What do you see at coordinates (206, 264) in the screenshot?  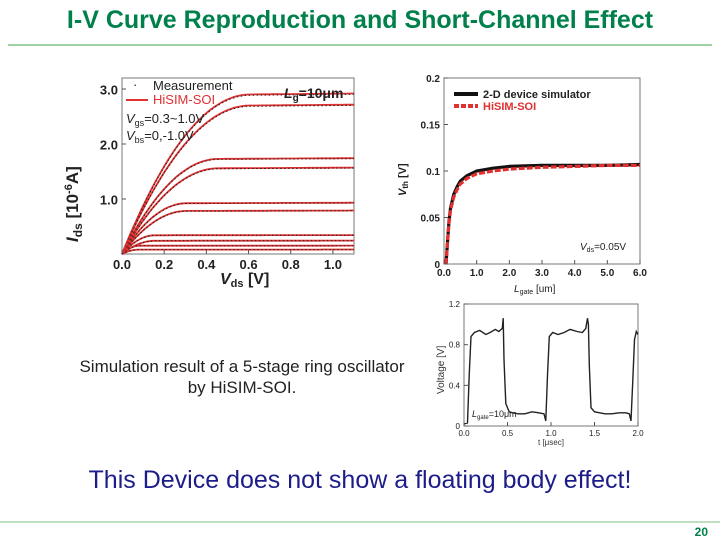 I see `ids-x-tick-label: 0.4` at bounding box center [206, 264].